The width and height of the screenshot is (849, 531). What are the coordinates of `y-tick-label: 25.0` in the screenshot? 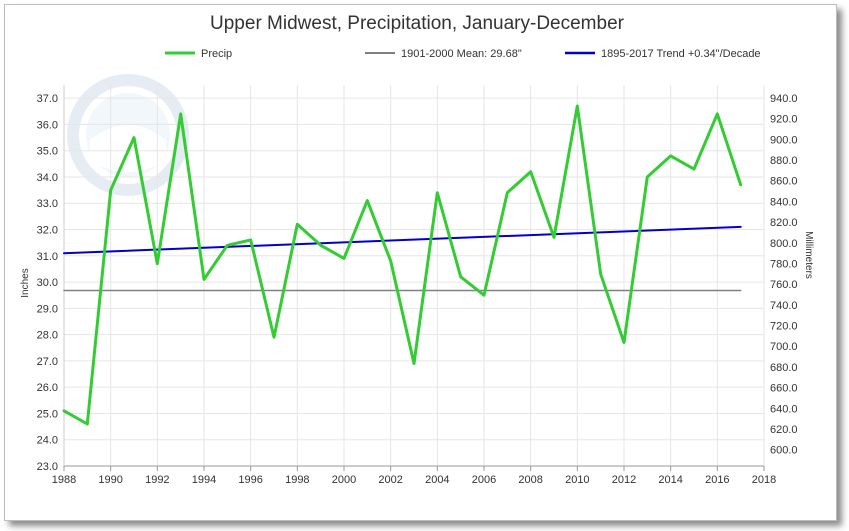 It's located at (47, 414).